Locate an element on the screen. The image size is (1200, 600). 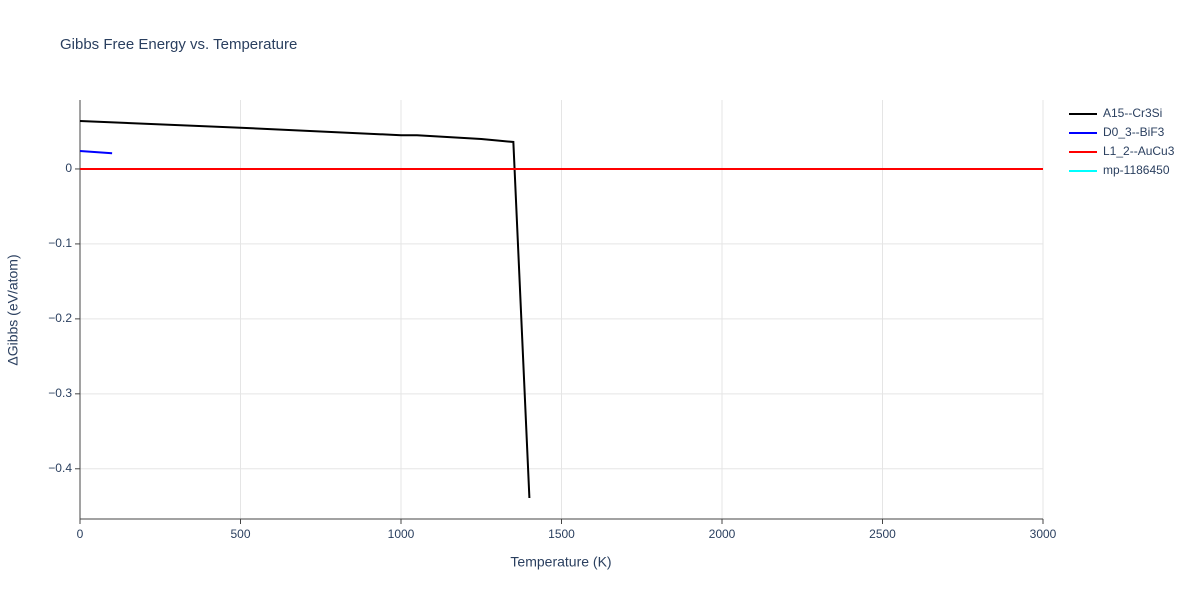
x-tick-label: 1000 is located at coordinates (401, 534).